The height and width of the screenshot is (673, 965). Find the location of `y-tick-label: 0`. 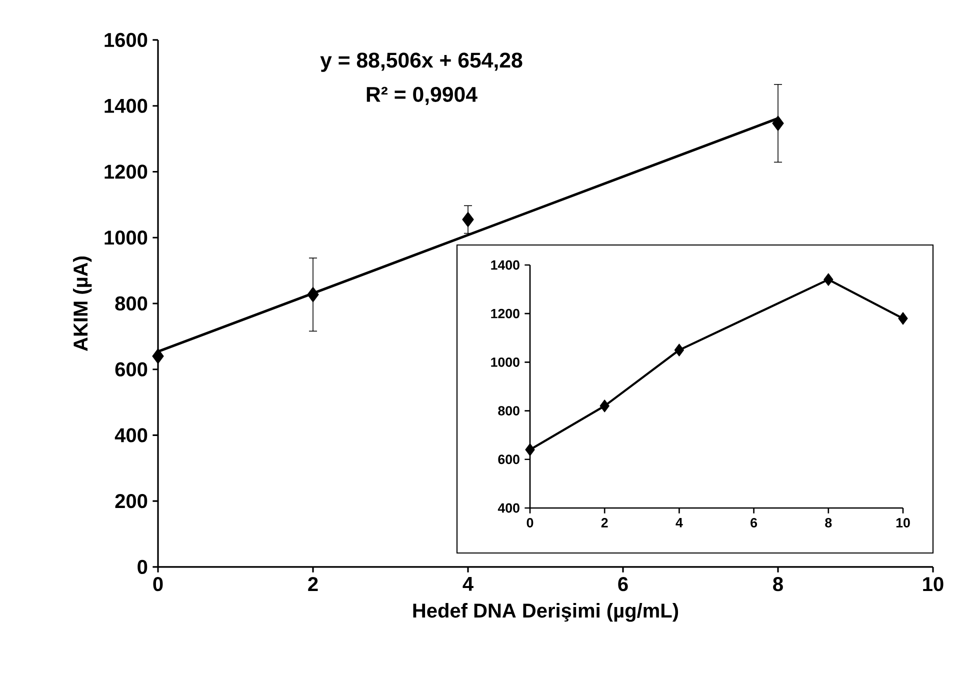

y-tick-label: 0 is located at coordinates (143, 567).